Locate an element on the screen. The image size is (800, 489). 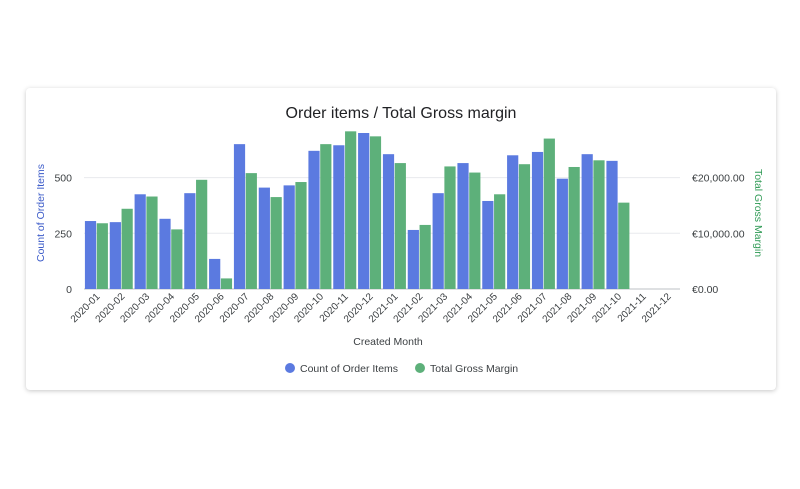
y-right-tick-label: €10,000.00 is located at coordinates (718, 234).